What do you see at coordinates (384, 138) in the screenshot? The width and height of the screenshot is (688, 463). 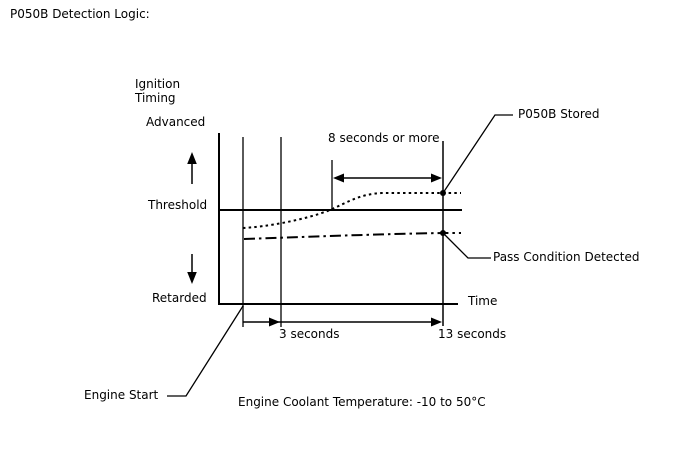 I see `duration-label: 8 seconds or more` at bounding box center [384, 138].